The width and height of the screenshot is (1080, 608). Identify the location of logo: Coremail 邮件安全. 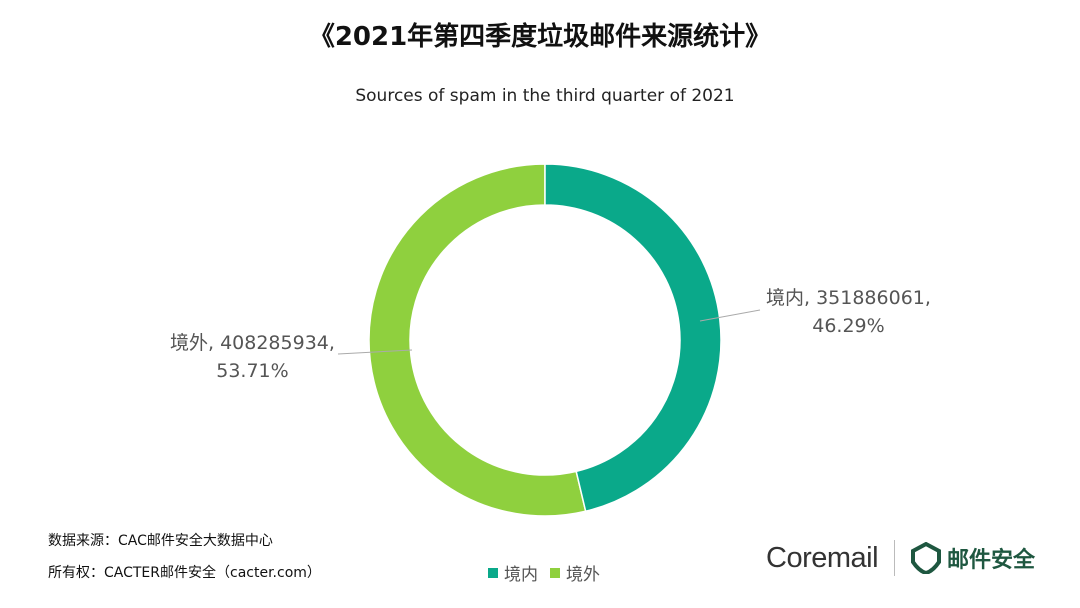
(900, 558).